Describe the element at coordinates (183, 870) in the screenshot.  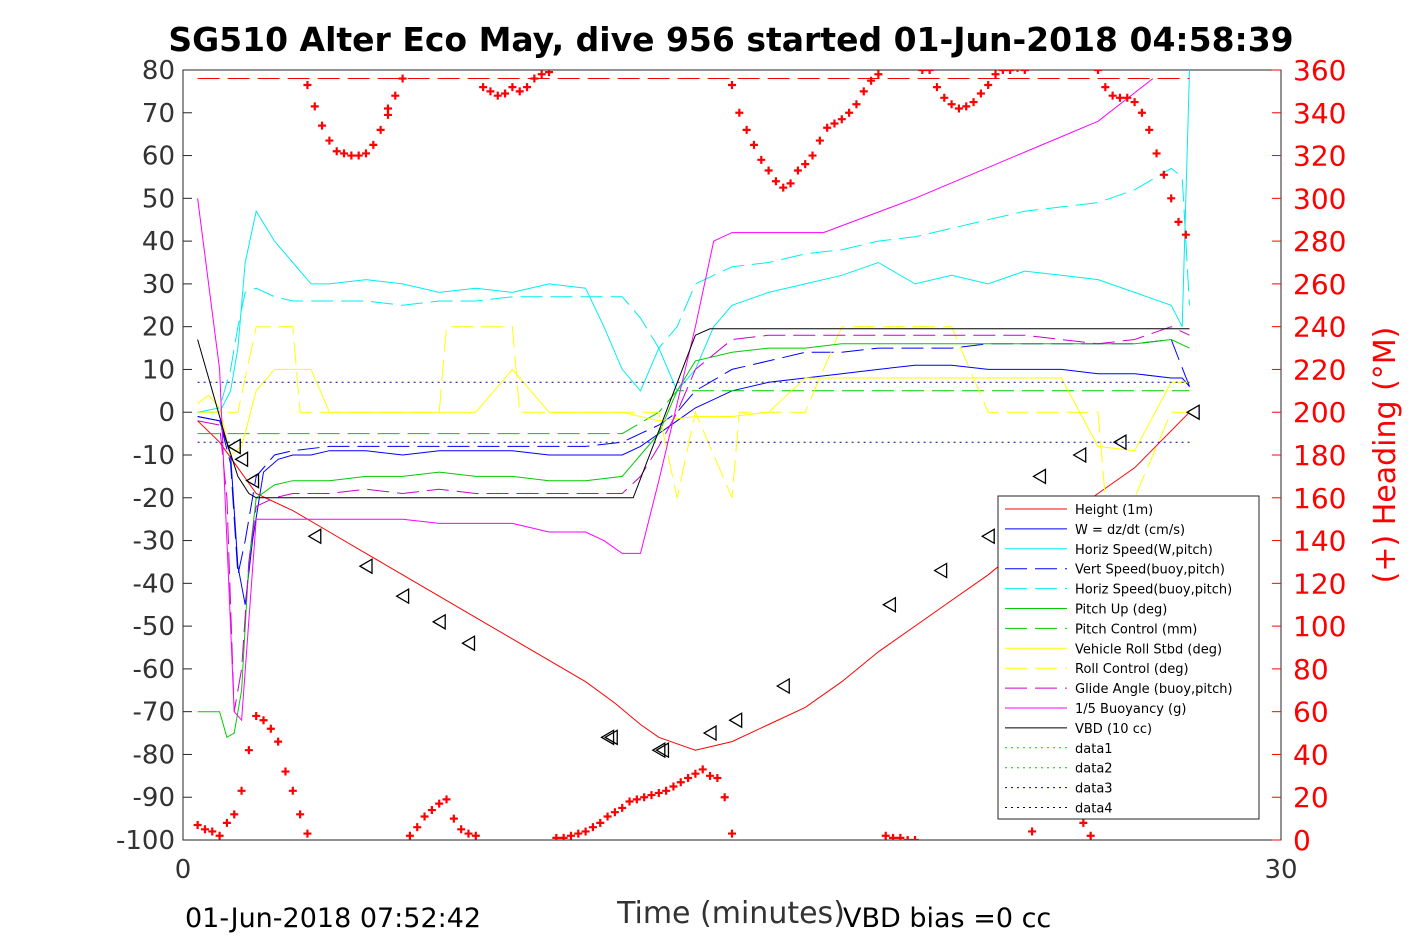
I see `x-tick-label: 0` at that location.